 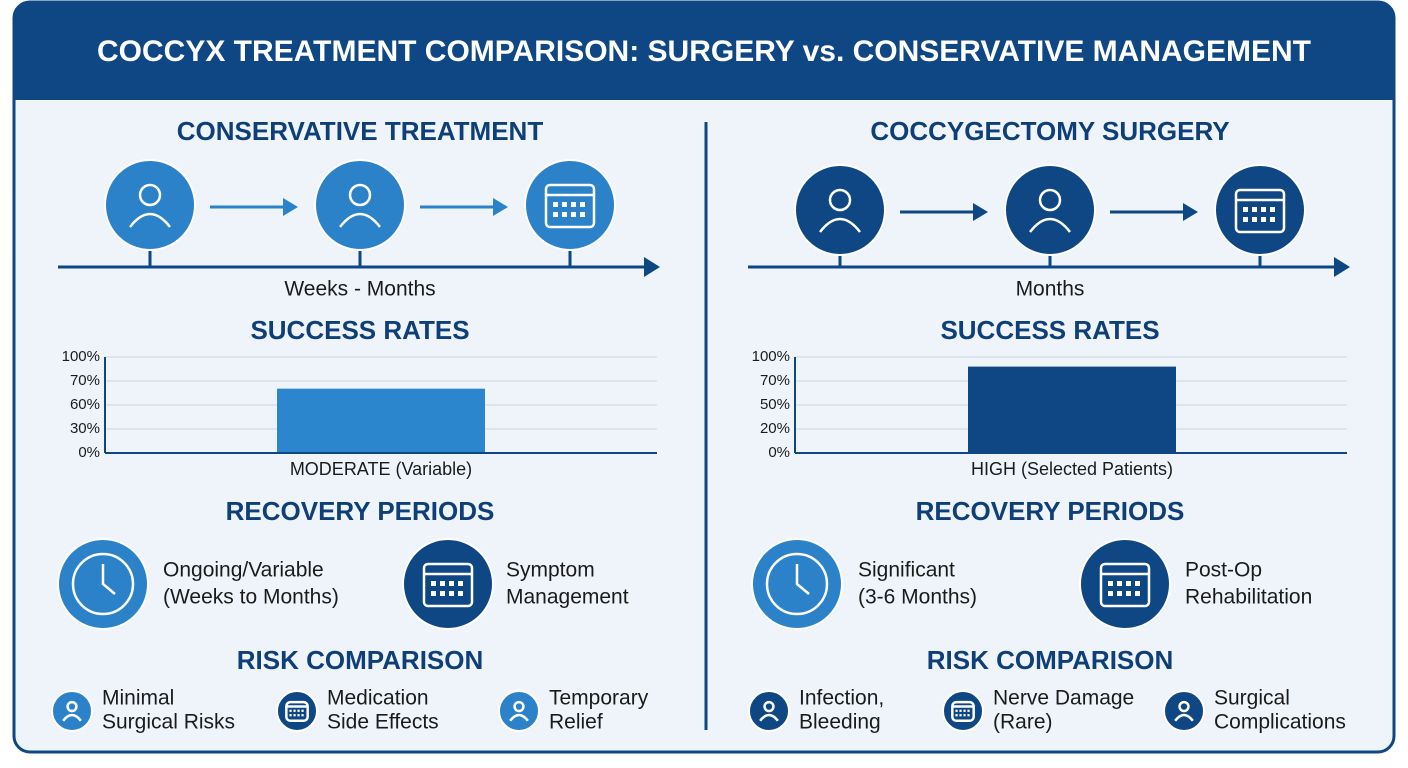 What do you see at coordinates (383, 722) in the screenshot?
I see `risk-text: Side Effects` at bounding box center [383, 722].